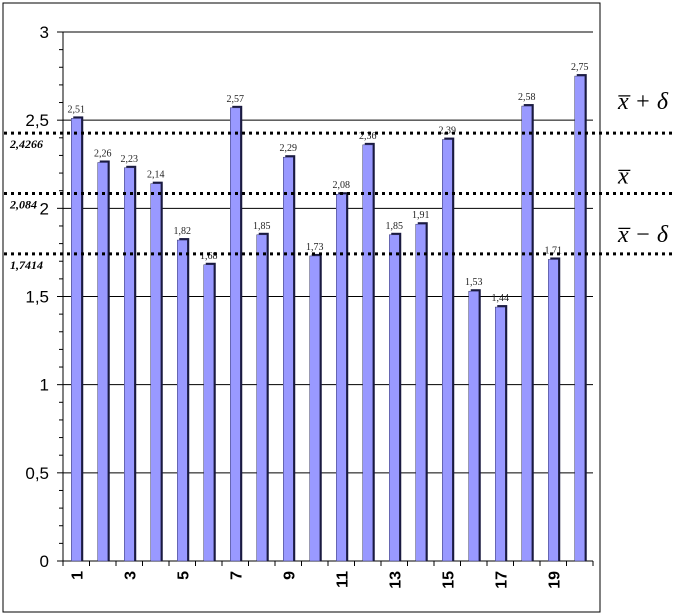 Image resolution: width=694 pixels, height=616 pixels. I want to click on data-label: 1,71, so click(554, 250).